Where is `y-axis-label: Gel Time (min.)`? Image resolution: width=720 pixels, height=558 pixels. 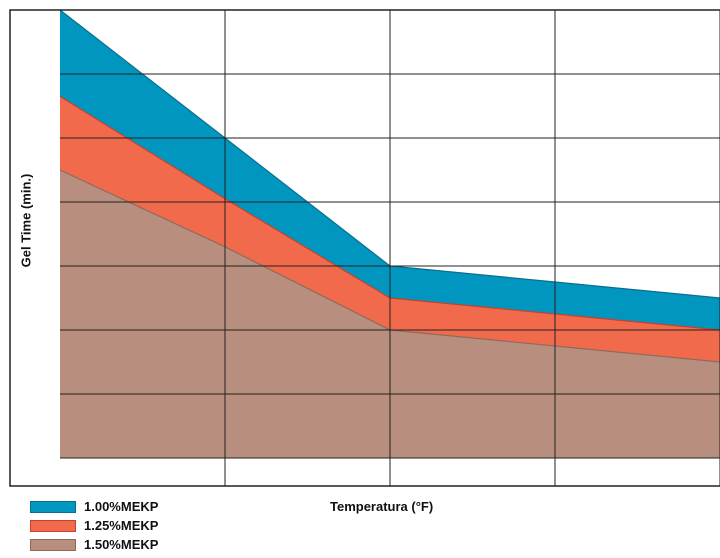 y-axis-label: Gel Time (min.) is located at coordinates (26, 220).